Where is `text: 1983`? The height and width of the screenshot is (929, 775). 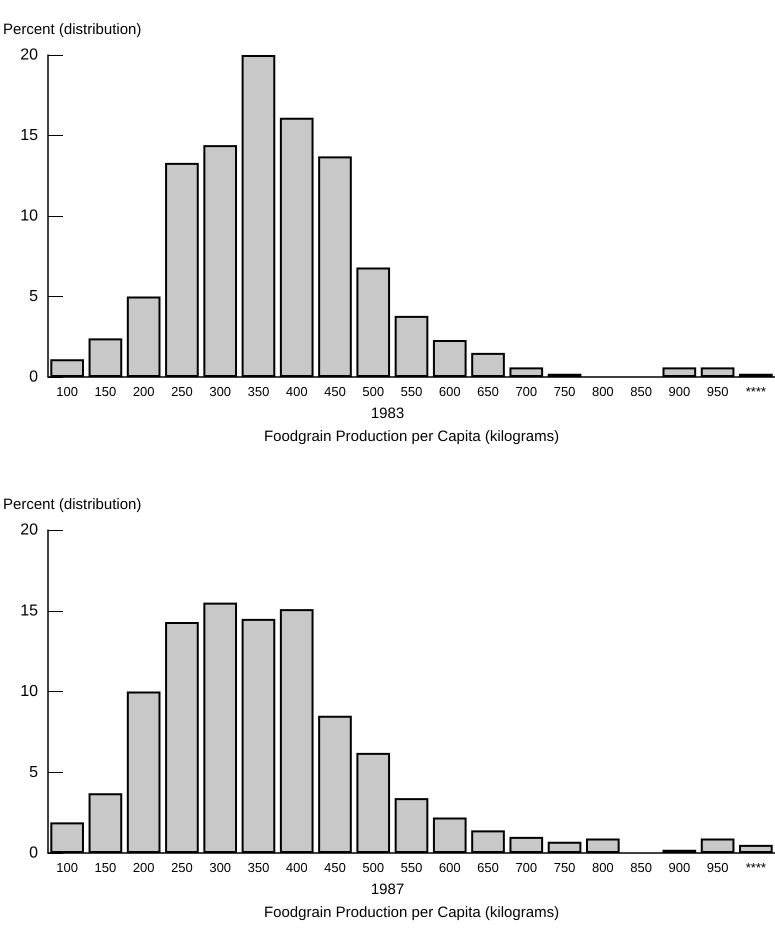
text: 1983 is located at coordinates (387, 413).